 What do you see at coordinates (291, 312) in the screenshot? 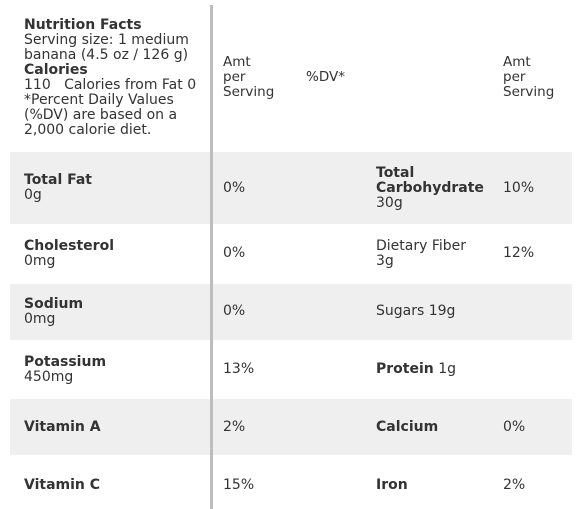
I see `table-row: Sodium 0mg 0% Sugars 19g` at bounding box center [291, 312].